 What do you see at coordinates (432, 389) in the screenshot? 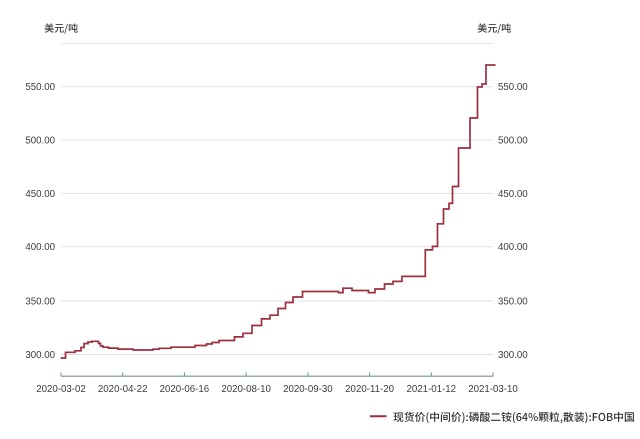
I see `svg-text: 2021-01-12` at bounding box center [432, 389].